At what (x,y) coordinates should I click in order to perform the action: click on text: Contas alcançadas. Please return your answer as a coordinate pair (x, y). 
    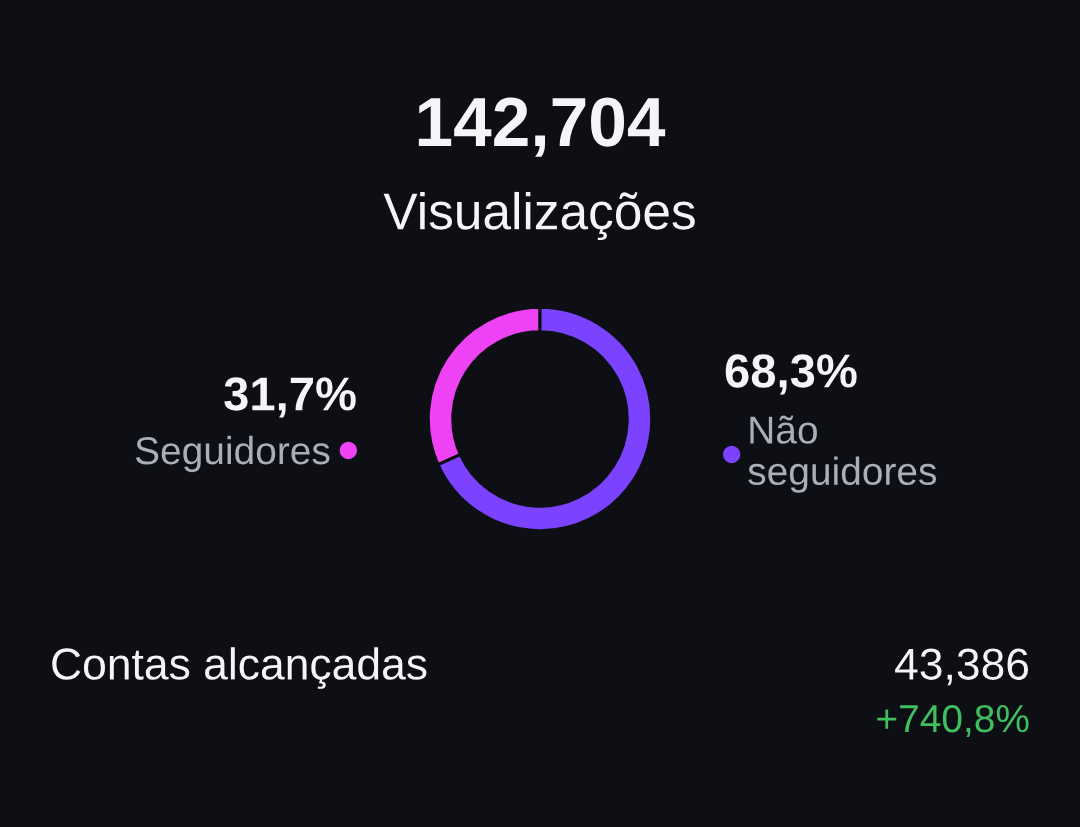
    Looking at the image, I should click on (239, 668).